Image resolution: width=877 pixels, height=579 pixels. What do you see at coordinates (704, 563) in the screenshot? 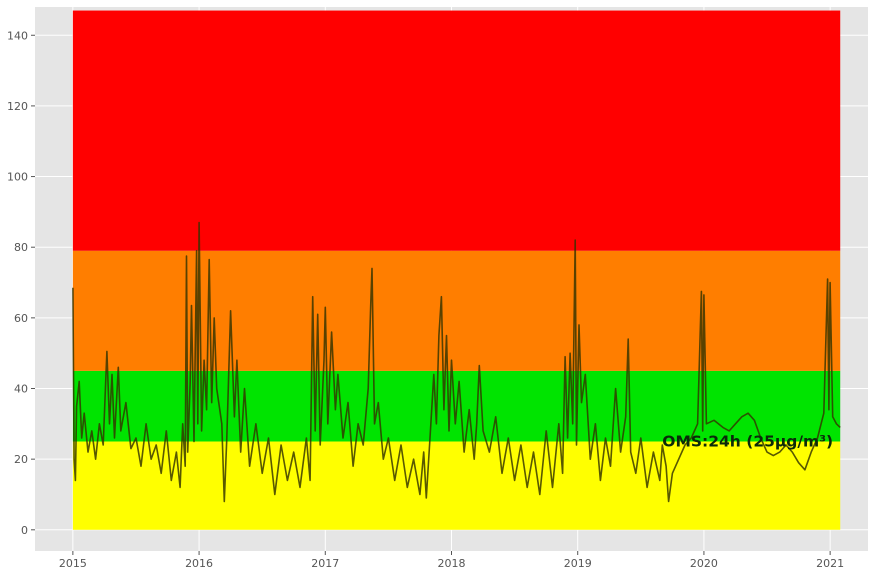
I see `x-tick-label: 2020` at bounding box center [704, 563].